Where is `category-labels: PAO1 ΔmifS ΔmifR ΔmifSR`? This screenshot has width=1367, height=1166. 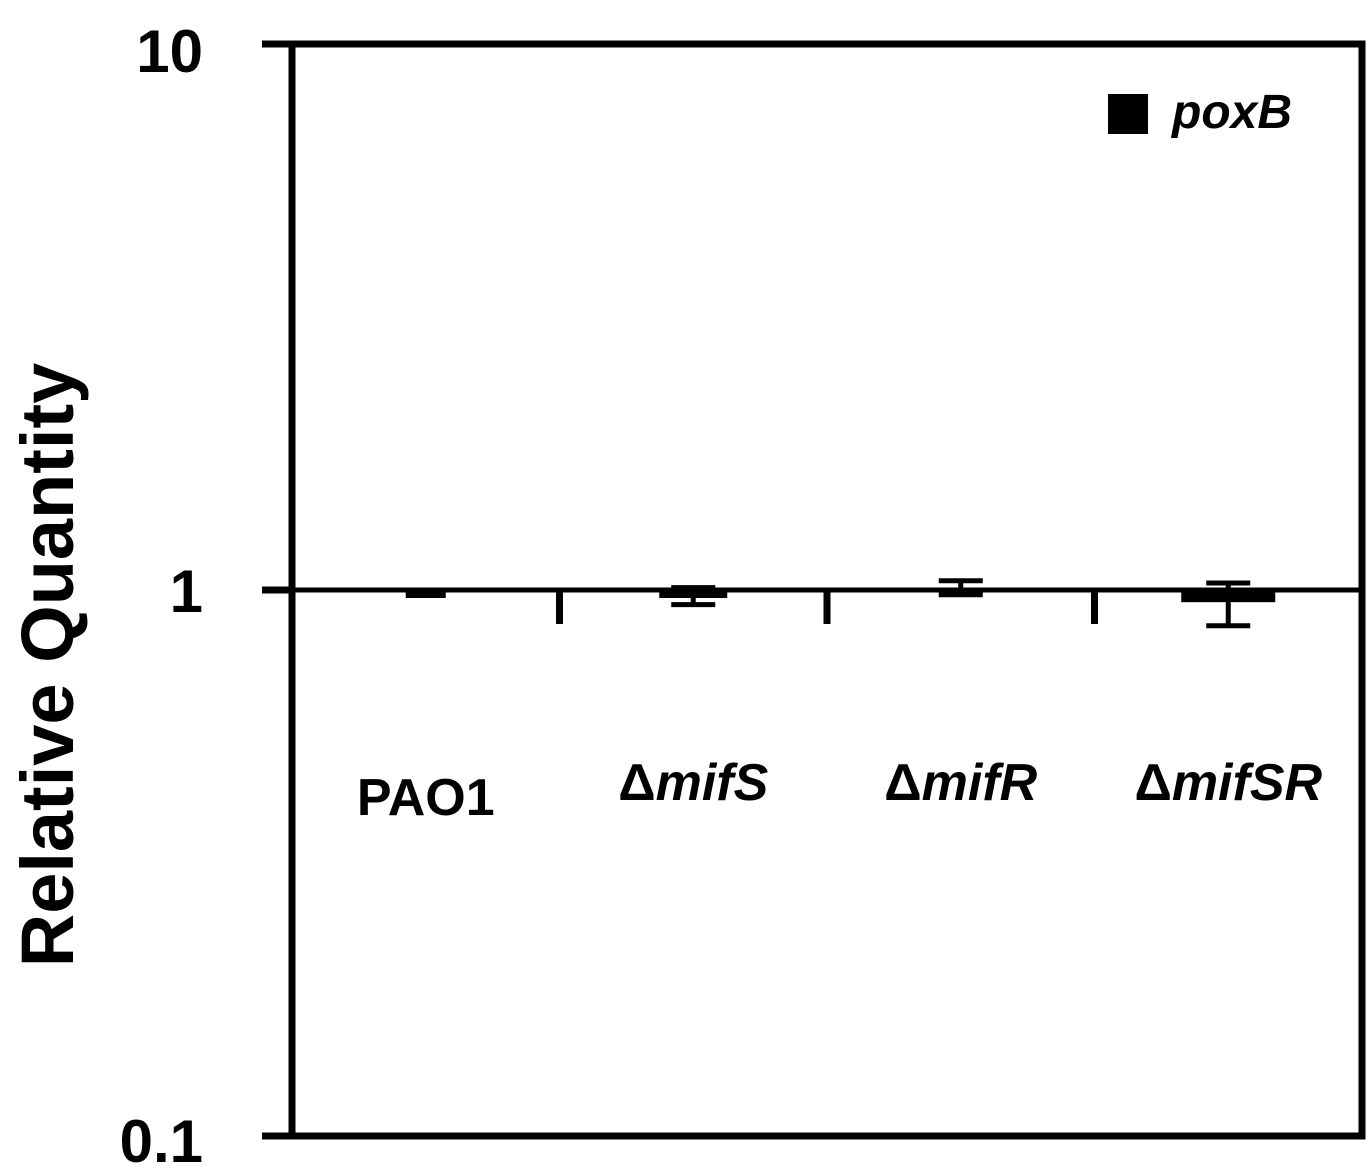
category-labels: PAO1 ΔmifS ΔmifR ΔmifSR is located at coordinates (840, 790).